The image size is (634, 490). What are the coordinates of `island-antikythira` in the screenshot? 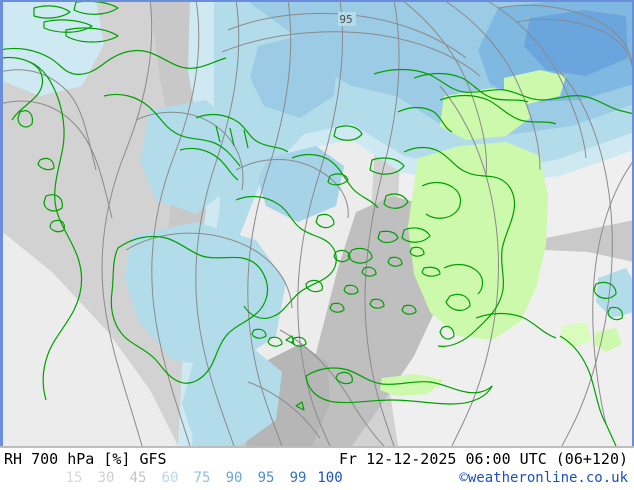 It's located at (290, 340).